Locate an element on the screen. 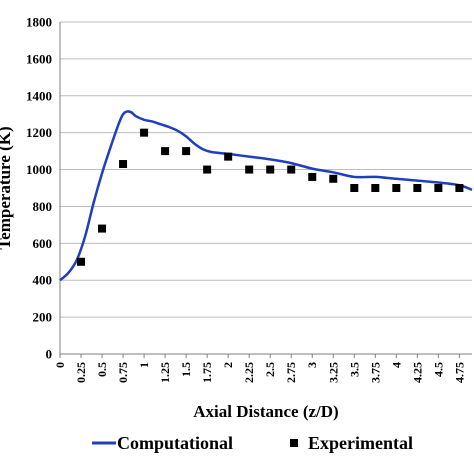 The width and height of the screenshot is (474, 474). x-tick-label: 2.25 is located at coordinates (249, 372).